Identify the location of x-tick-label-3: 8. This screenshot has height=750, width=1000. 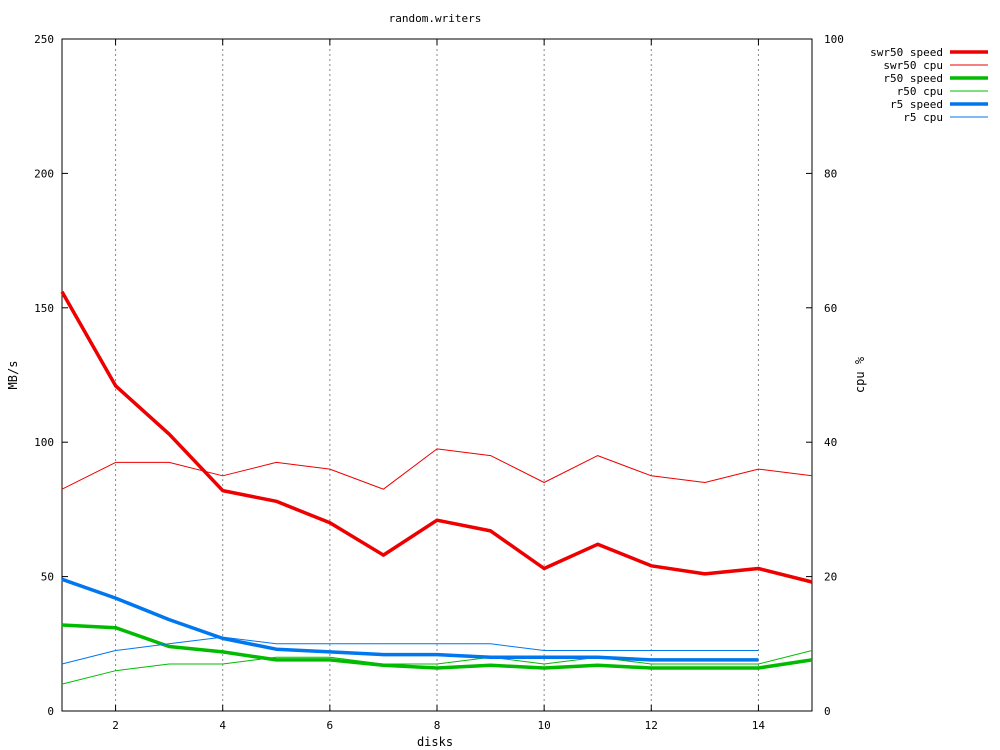
(437, 725).